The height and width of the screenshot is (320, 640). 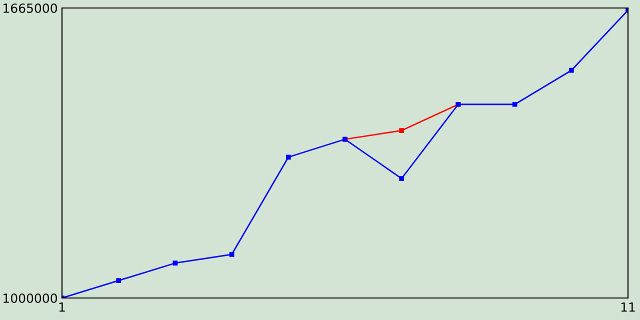 I want to click on y-tick-label: 1665000, so click(x=30, y=8).